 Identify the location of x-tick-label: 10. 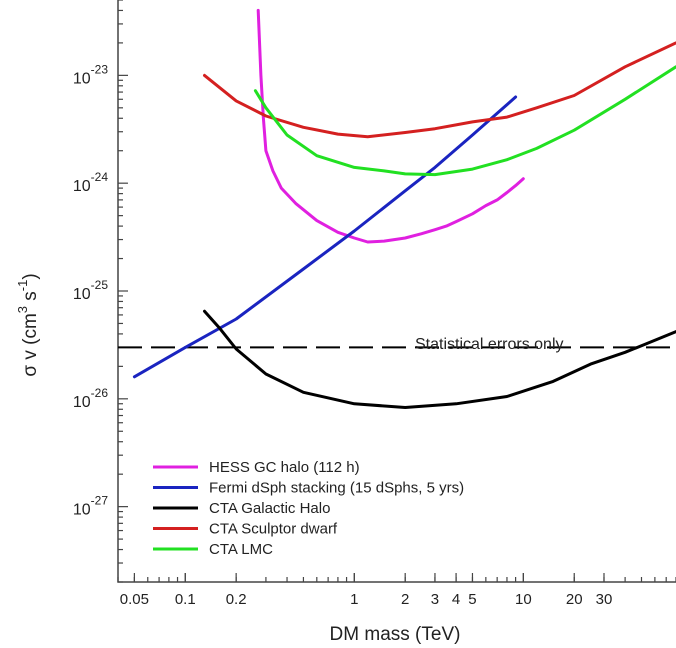
(523, 599).